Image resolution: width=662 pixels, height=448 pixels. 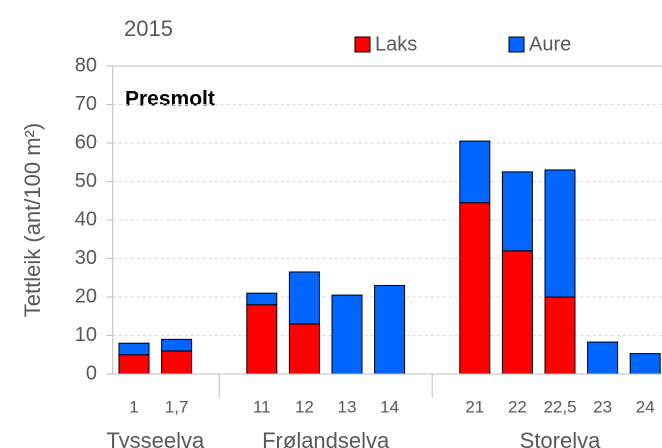 I want to click on x-tick-label: 12, so click(x=304, y=406).